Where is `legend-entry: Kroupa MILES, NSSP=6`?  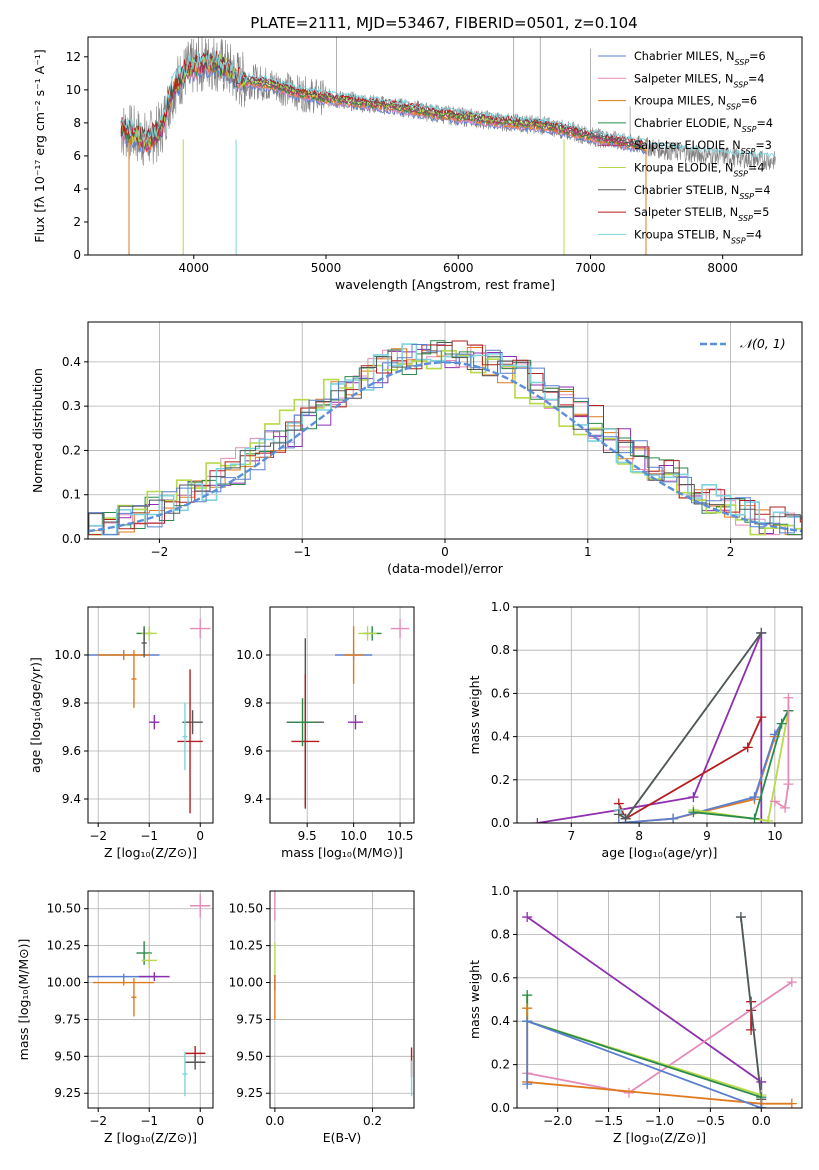
legend-entry: Kroupa MILES, NSSP=6 is located at coordinates (695, 103).